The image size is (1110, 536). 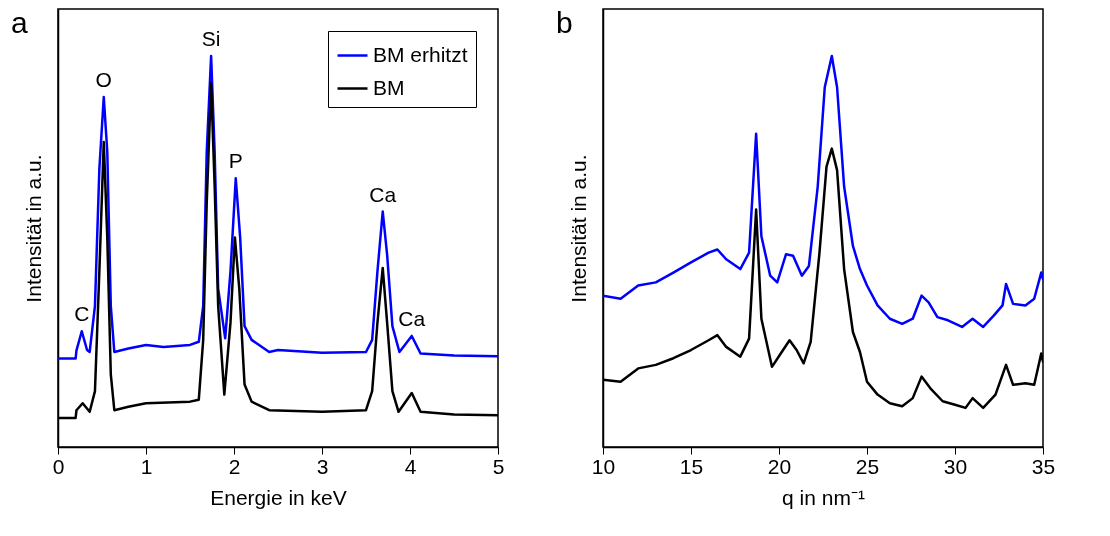 I want to click on x-tick-label: 20, so click(x=779, y=466).